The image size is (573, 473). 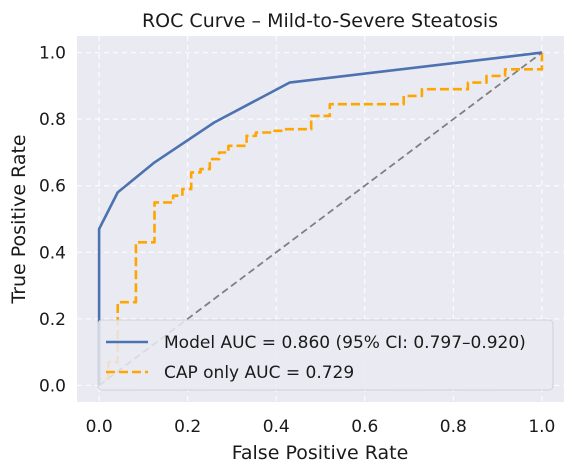 What do you see at coordinates (321, 427) in the screenshot?
I see `x-axis-ticks: 0.0 0.2 0.4 0.6 0.8 1.0` at bounding box center [321, 427].